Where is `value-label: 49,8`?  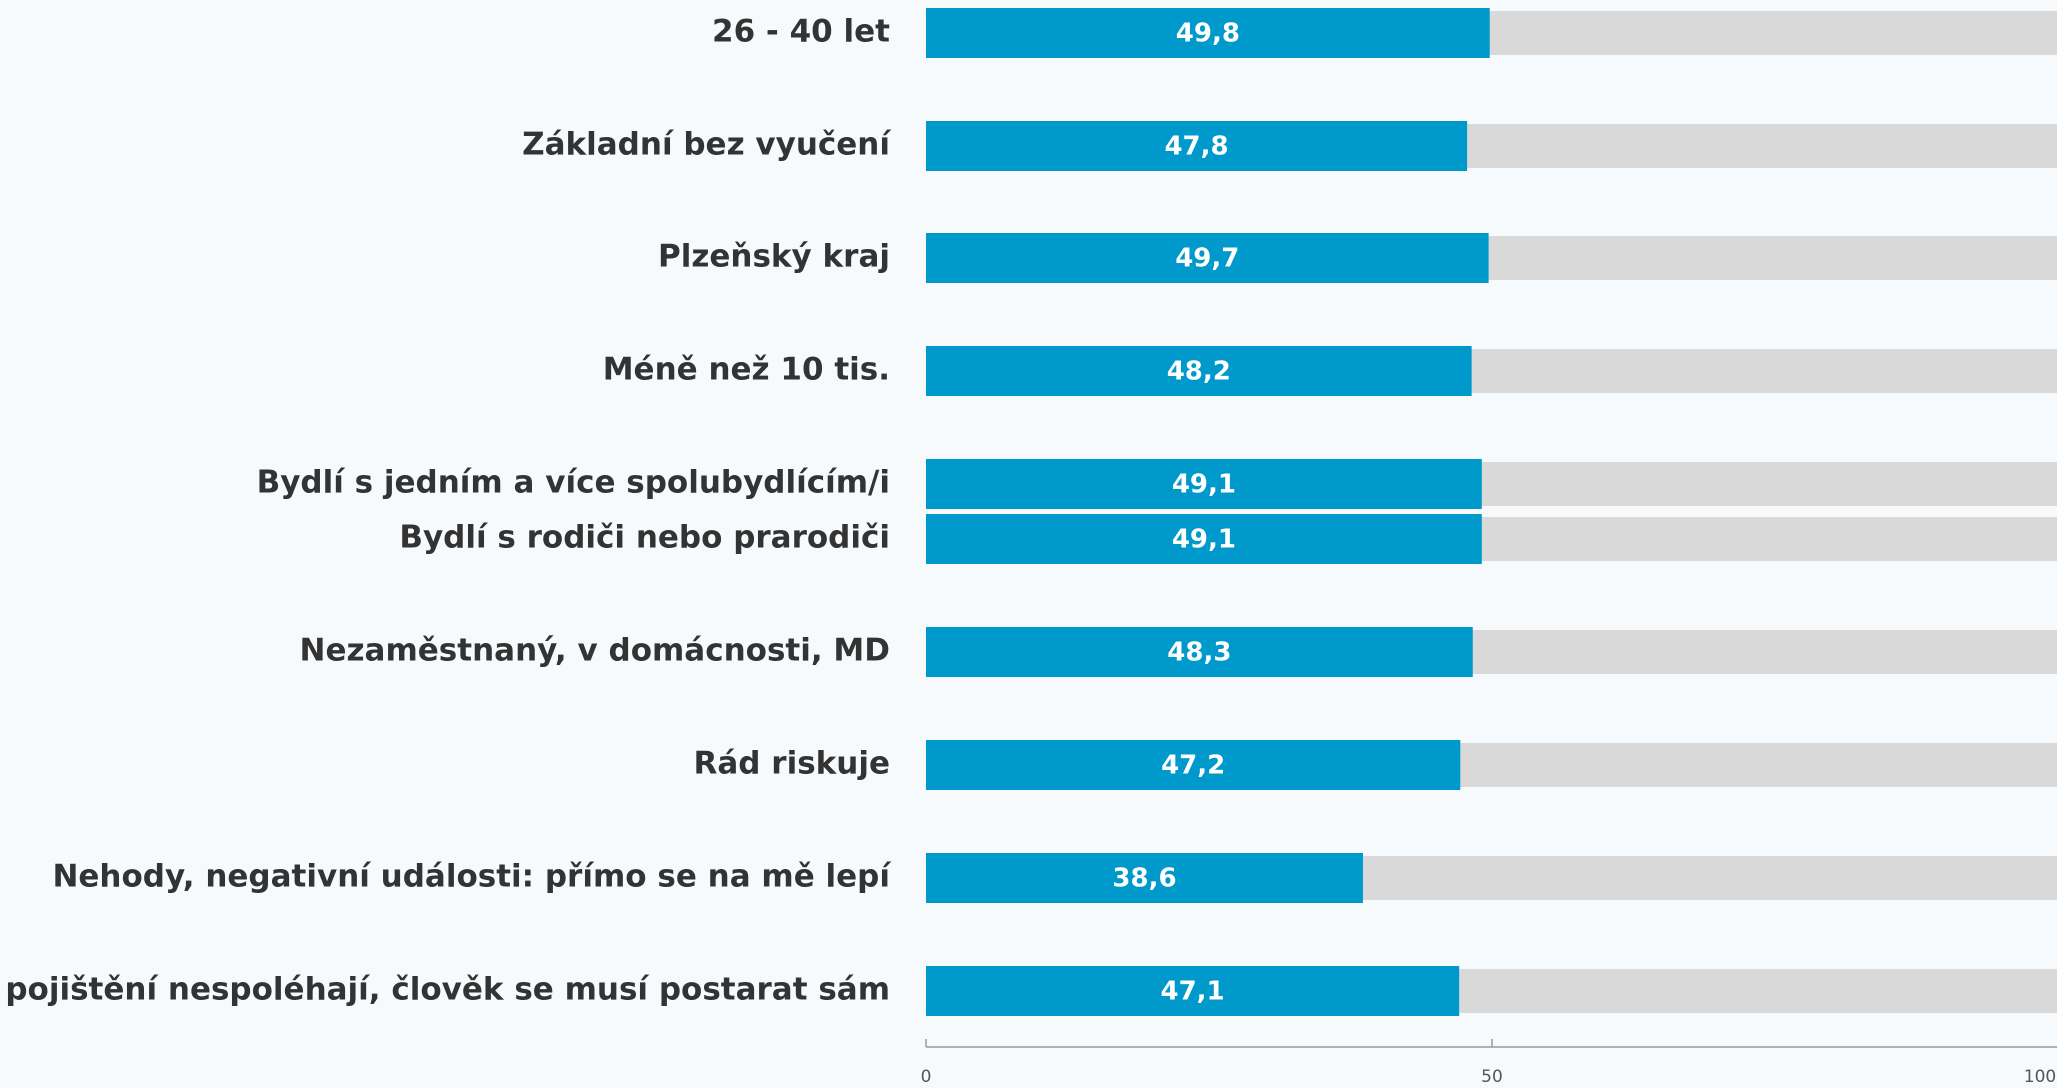 value-label: 49,8 is located at coordinates (1208, 34).